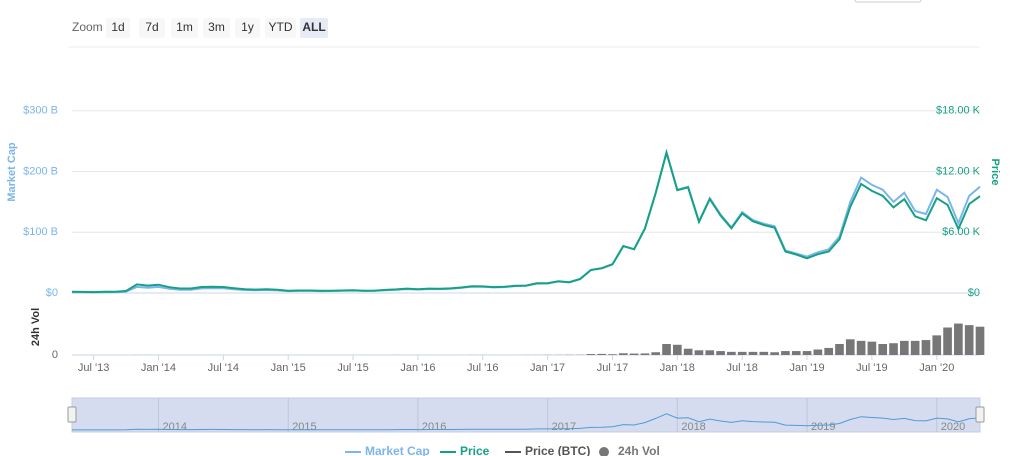  What do you see at coordinates (158, 368) in the screenshot?
I see `x-tick-label: Jan '14` at bounding box center [158, 368].